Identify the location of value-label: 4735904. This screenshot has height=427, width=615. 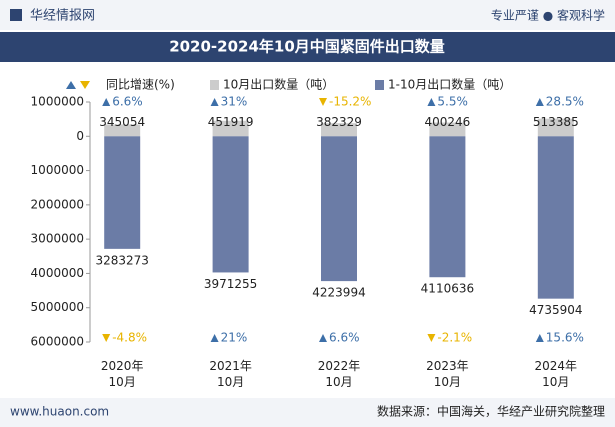
(555, 310).